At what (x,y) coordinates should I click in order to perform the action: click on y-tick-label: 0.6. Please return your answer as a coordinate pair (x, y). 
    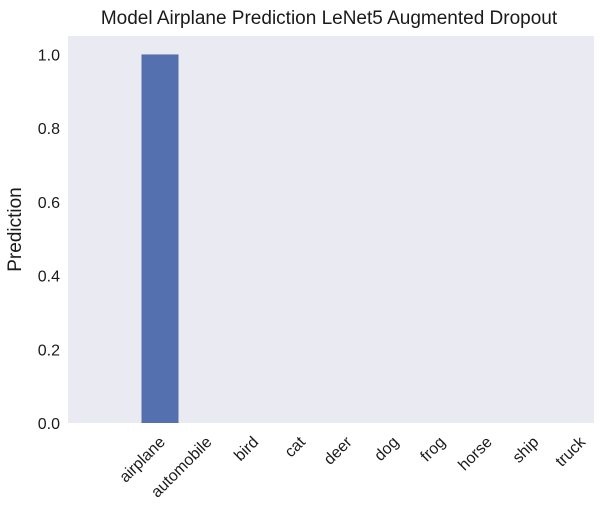
    Looking at the image, I should click on (49, 203).